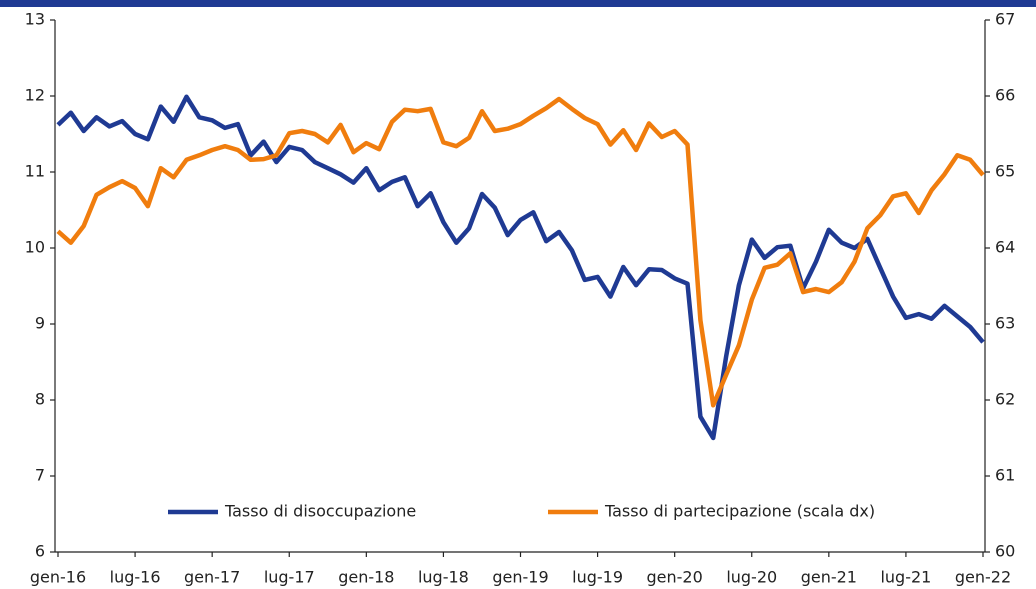  Describe the element at coordinates (905, 577) in the screenshot. I see `x-tick-label: lug-21` at that location.